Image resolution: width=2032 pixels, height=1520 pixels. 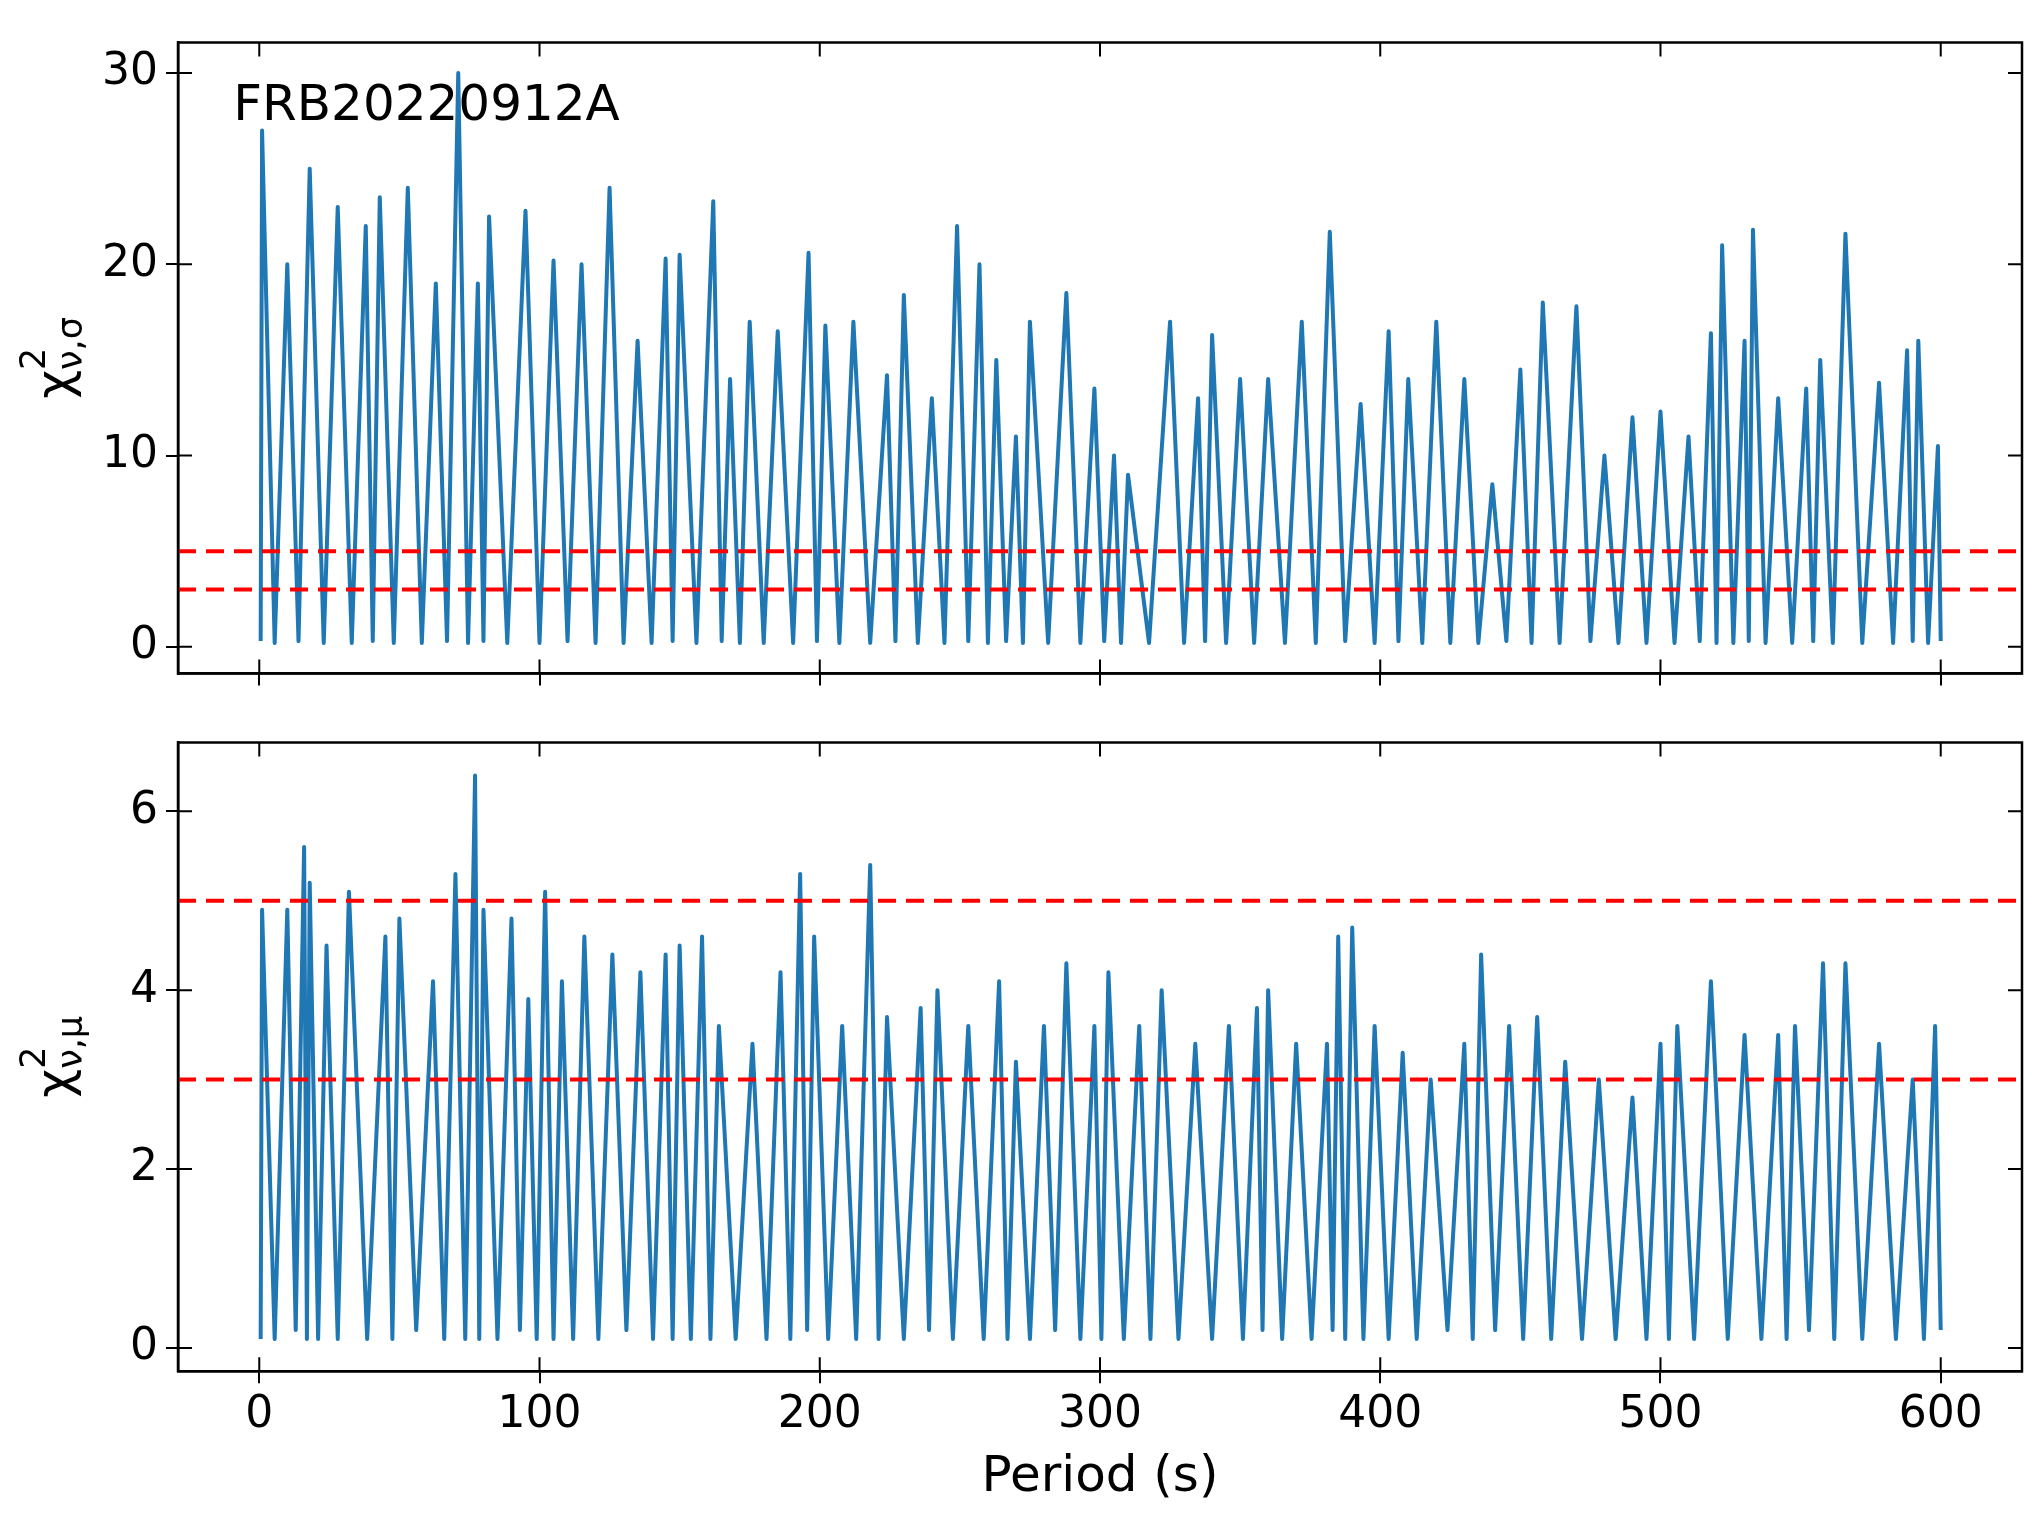 What do you see at coordinates (819, 1412) in the screenshot?
I see `x-tick-label: 200` at bounding box center [819, 1412].